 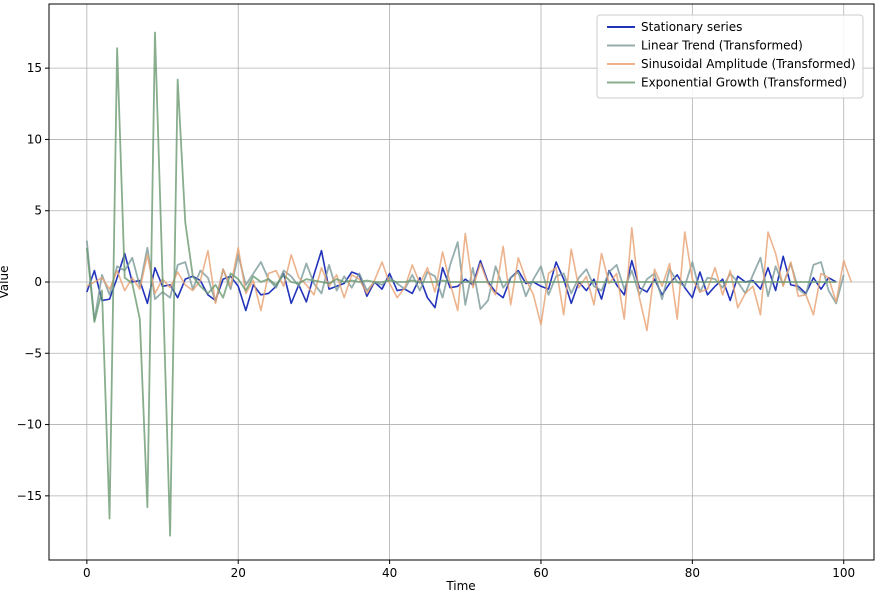 What do you see at coordinates (87, 573) in the screenshot?
I see `x-tick-label: 0` at bounding box center [87, 573].